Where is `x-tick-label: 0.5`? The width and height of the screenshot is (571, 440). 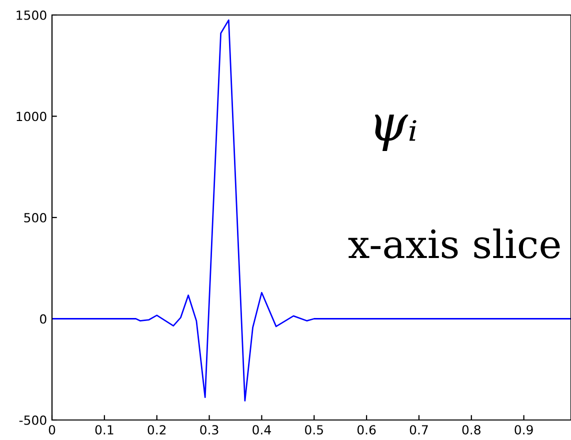 x-tick-label: 0.5 is located at coordinates (314, 430).